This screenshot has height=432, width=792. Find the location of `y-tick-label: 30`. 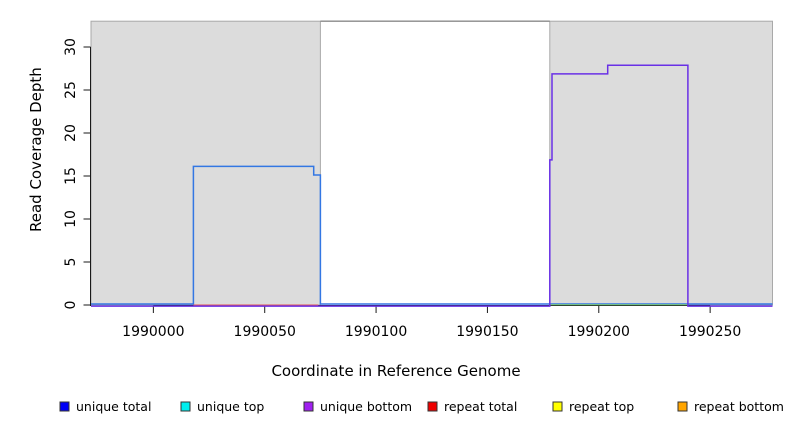

y-tick-label: 30 is located at coordinates (71, 47).